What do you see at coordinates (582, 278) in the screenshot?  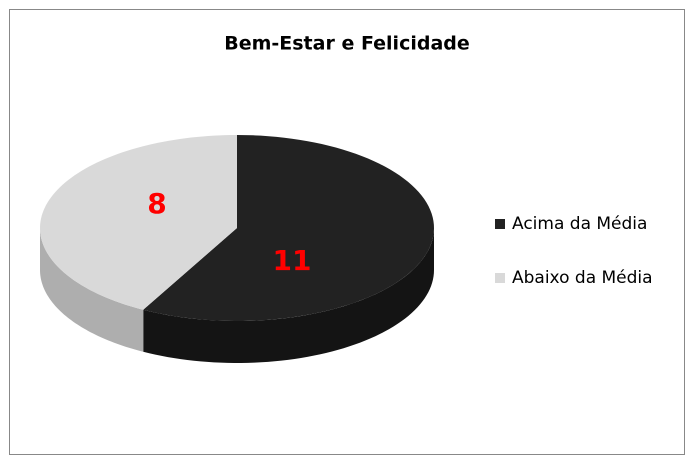 I see `legend-label: Abaixo da Média` at bounding box center [582, 278].